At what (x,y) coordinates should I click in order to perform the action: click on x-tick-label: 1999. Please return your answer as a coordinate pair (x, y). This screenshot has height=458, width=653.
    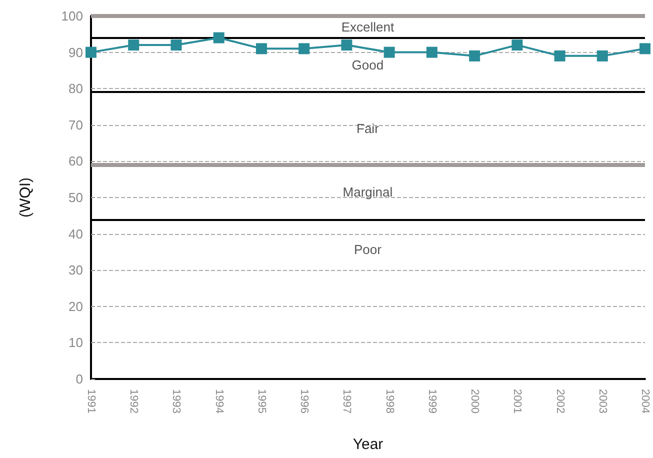
    Looking at the image, I should click on (432, 401).